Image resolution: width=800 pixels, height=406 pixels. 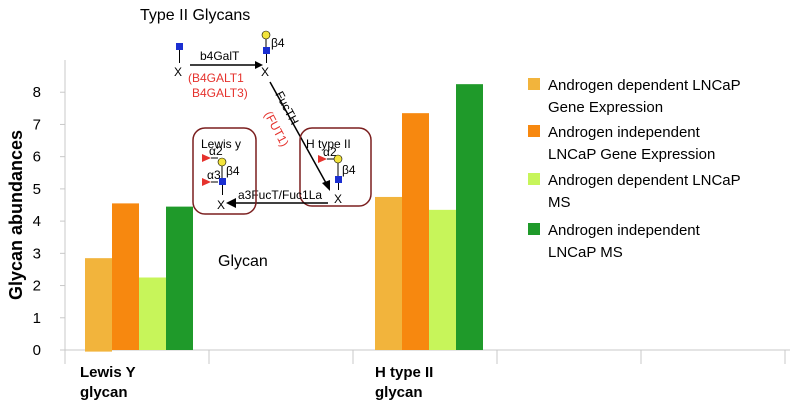 What do you see at coordinates (214, 175) in the screenshot?
I see `svg-text: α3` at bounding box center [214, 175].